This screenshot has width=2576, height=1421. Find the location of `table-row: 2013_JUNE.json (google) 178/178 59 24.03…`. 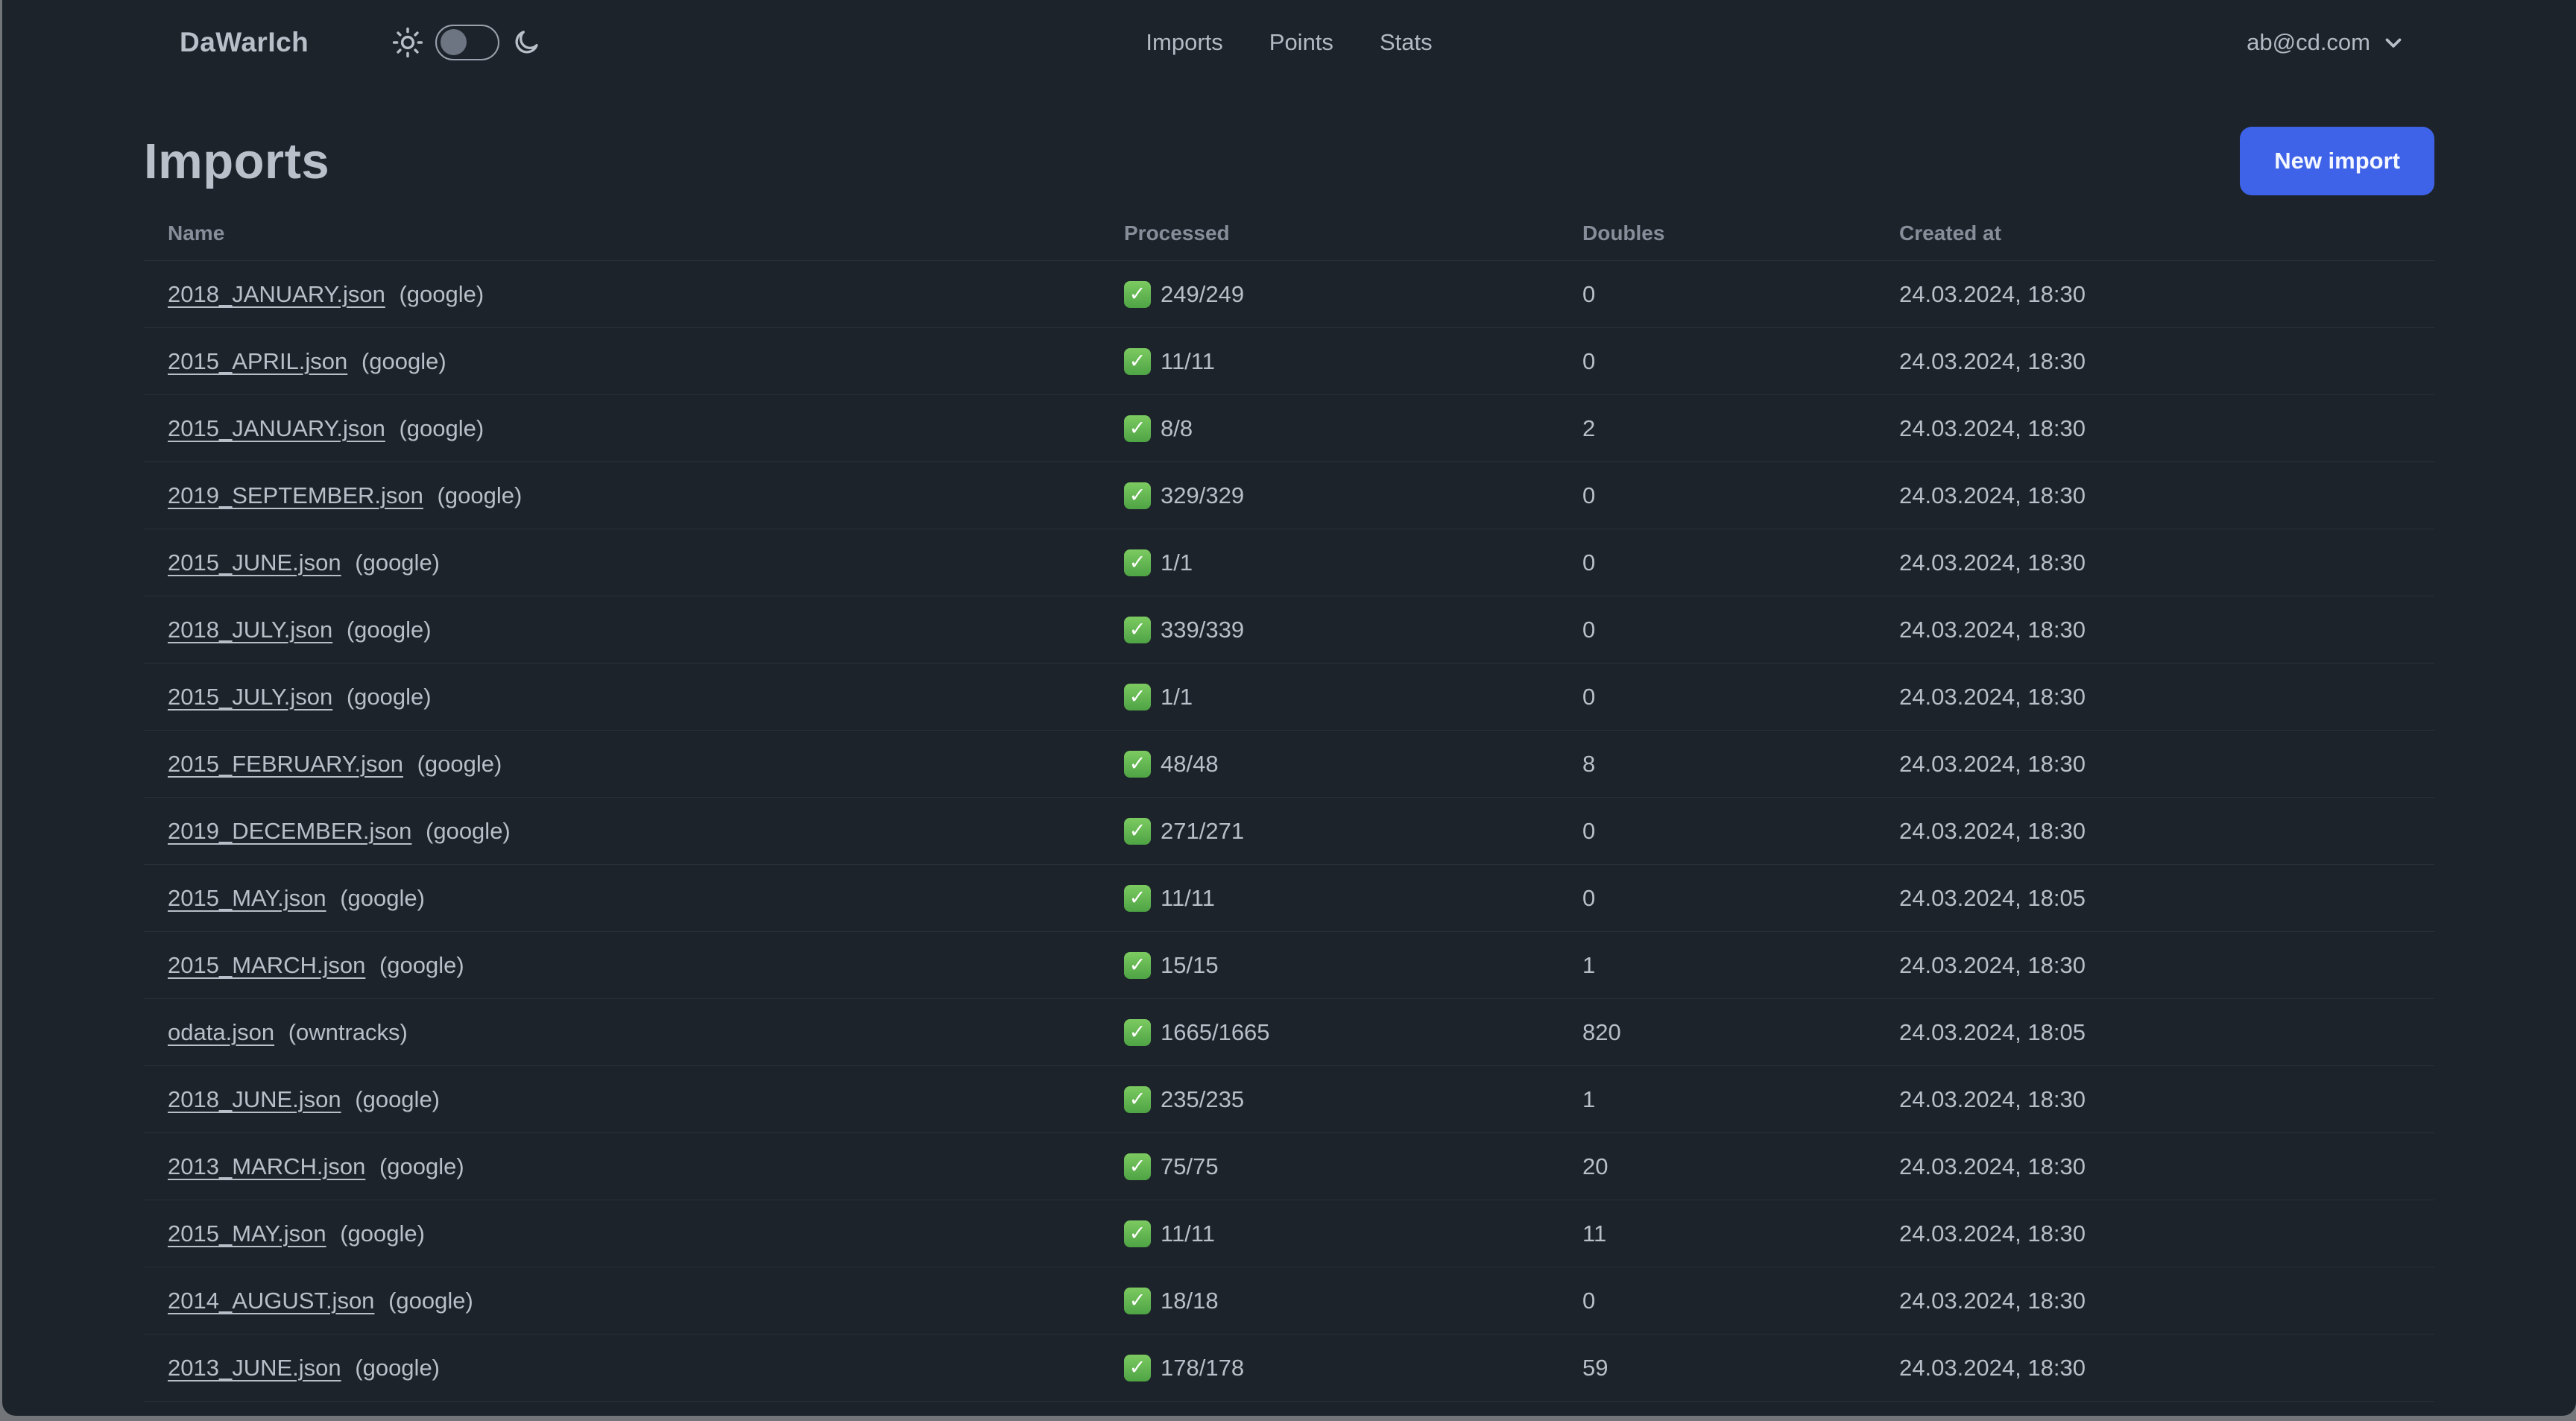

table-row: 2013_JUNE.json (google) 178/178 59 24.03… is located at coordinates (1289, 1368).